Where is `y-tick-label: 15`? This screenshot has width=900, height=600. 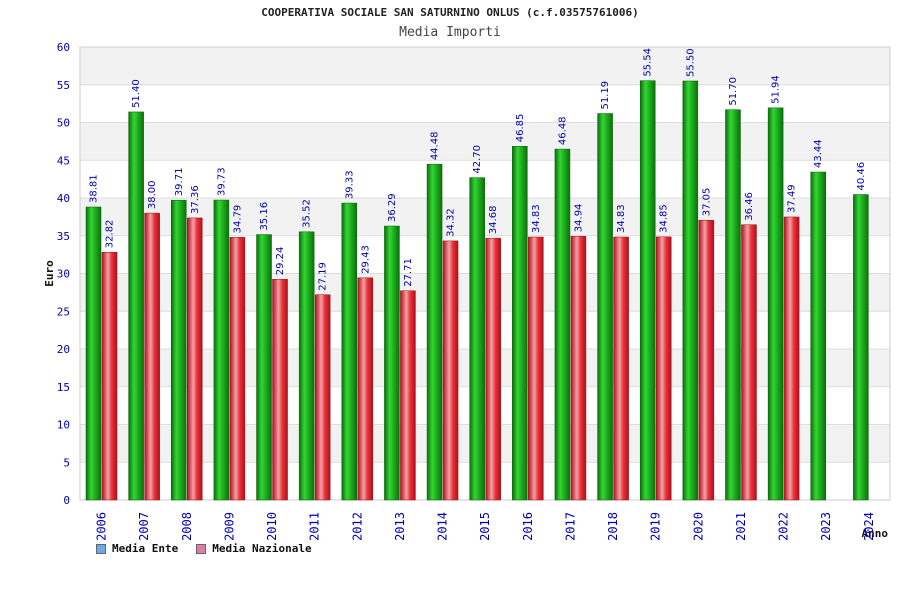 y-tick-label: 15 is located at coordinates (63, 387).